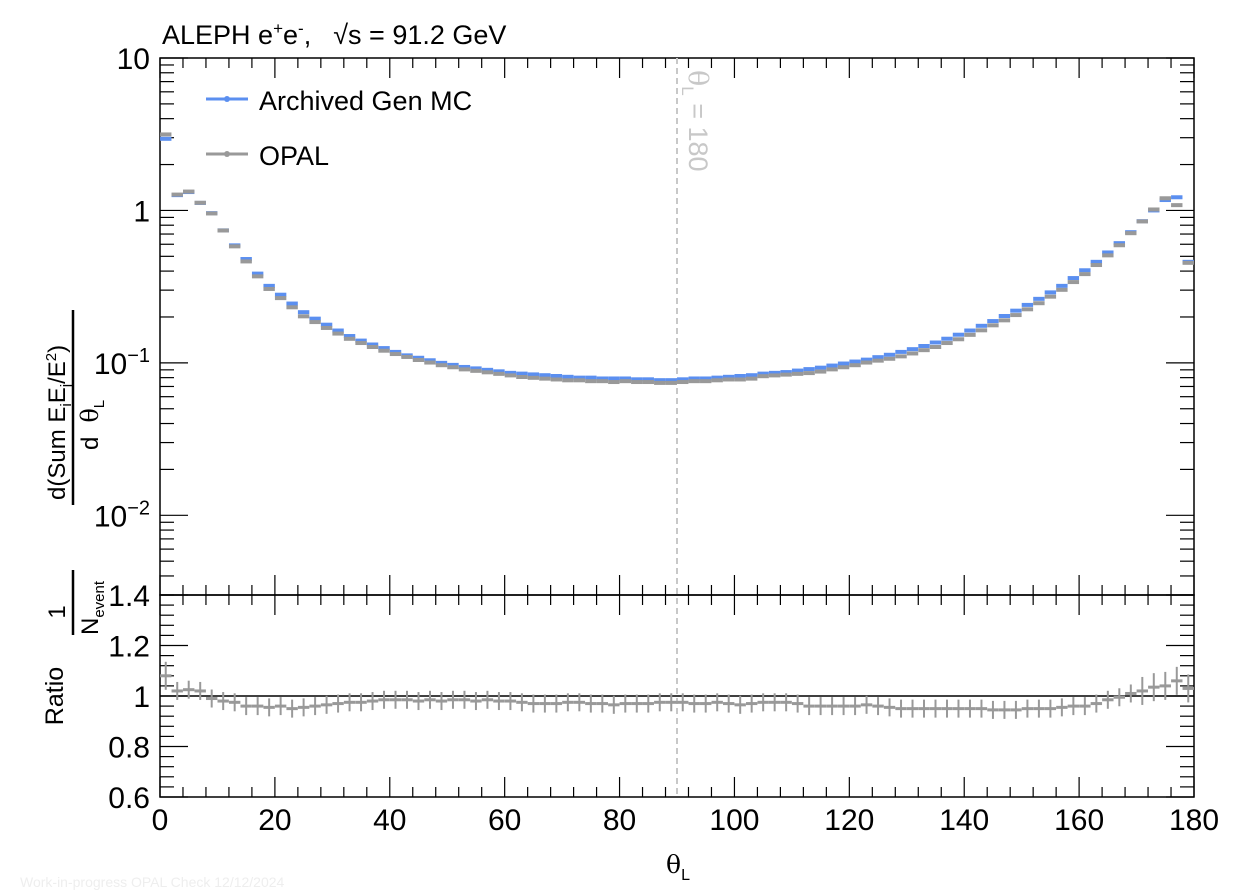 The width and height of the screenshot is (1246, 896). I want to click on ratio-tick-label: 1.4, so click(129, 596).